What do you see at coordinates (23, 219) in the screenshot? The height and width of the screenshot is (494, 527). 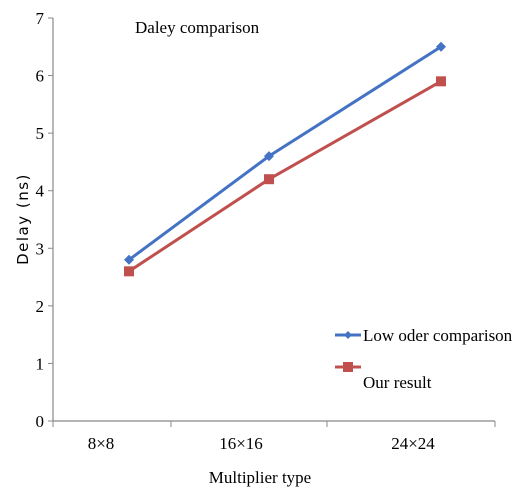 I see `y-axis-label: Delay (ns)` at bounding box center [23, 219].